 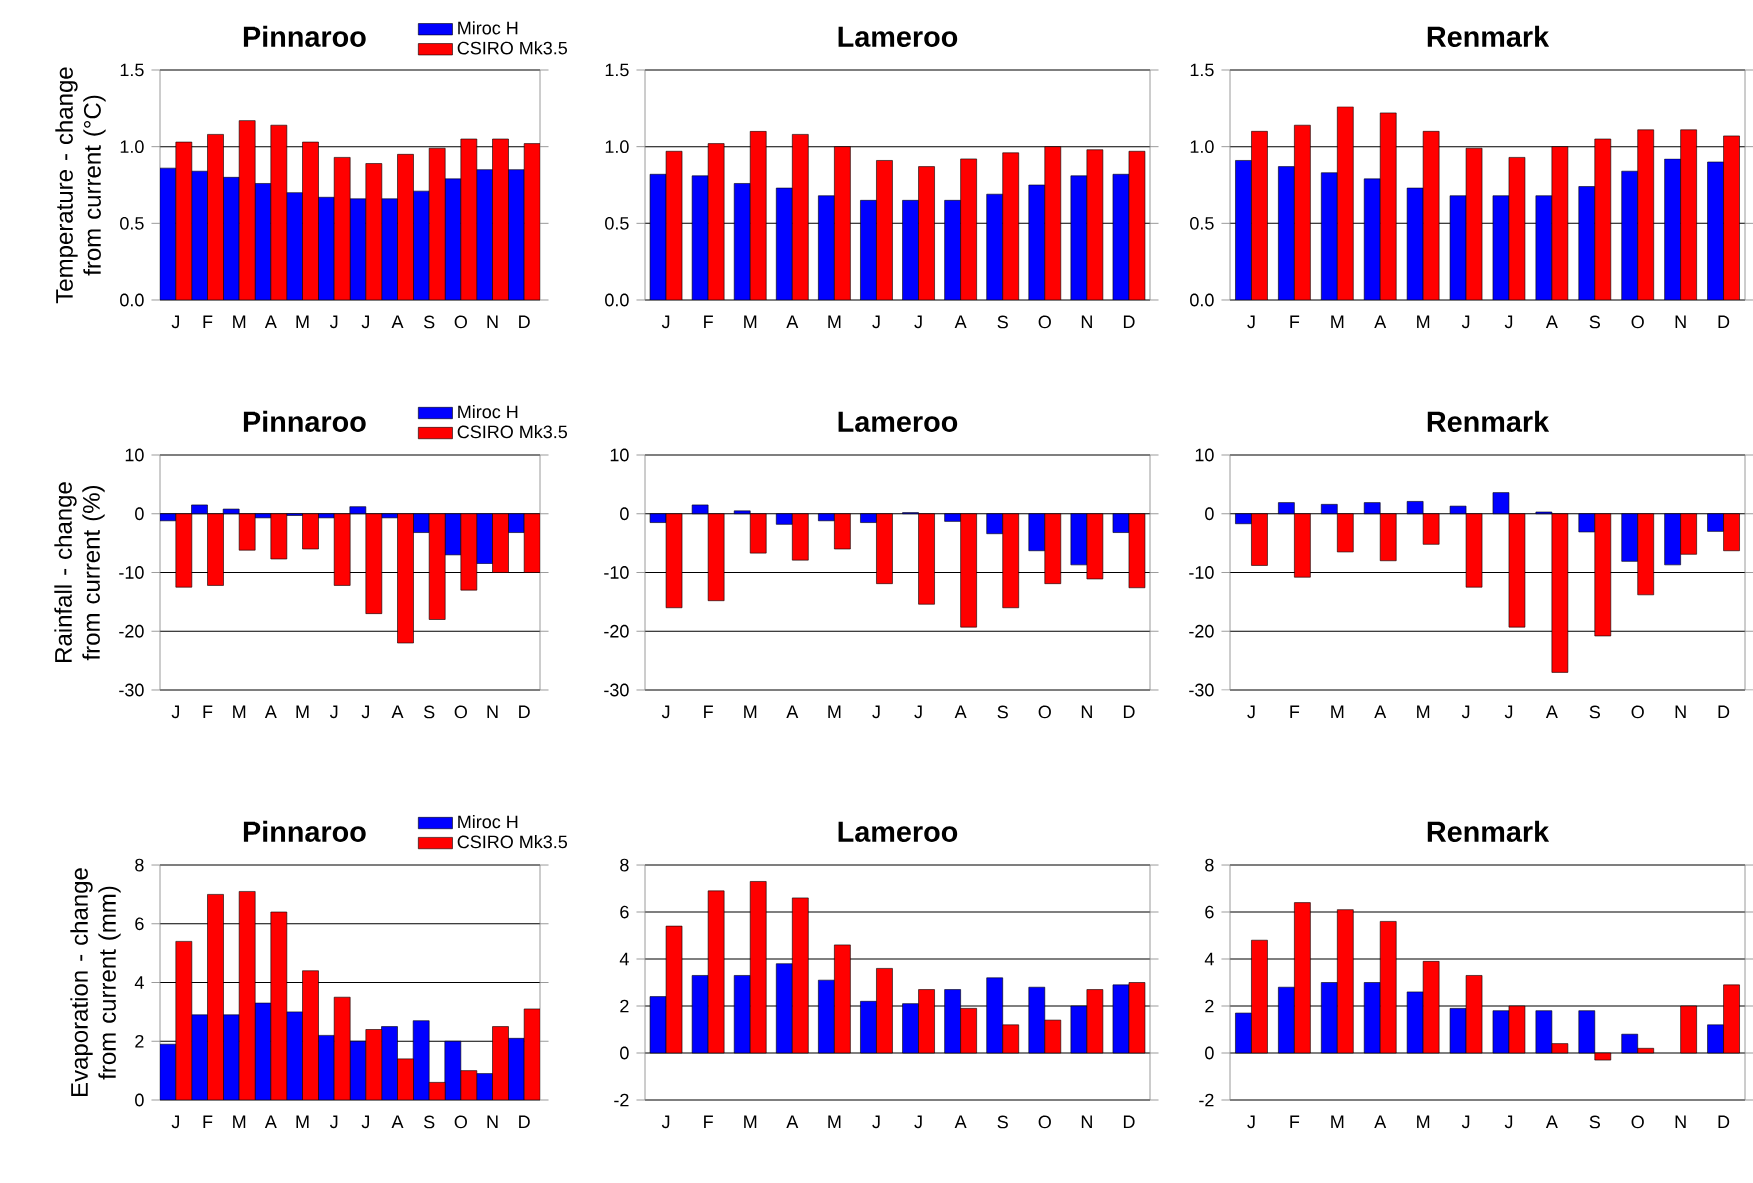 What do you see at coordinates (1202, 70) in the screenshot?
I see `y-tick-label: 1.5` at bounding box center [1202, 70].